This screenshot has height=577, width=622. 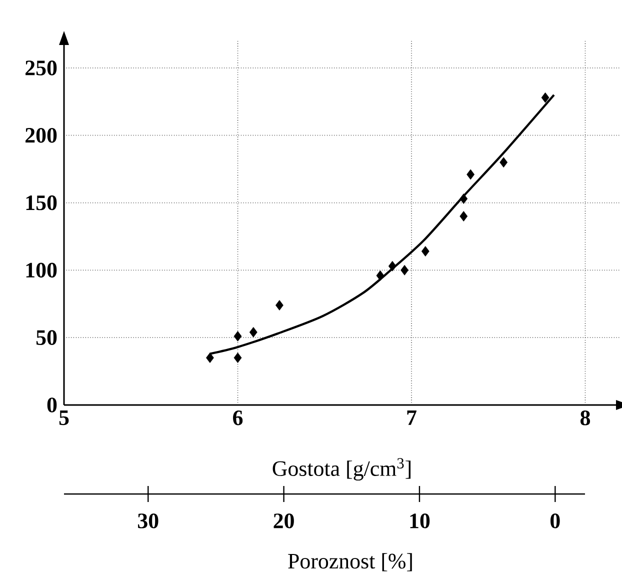 What do you see at coordinates (41, 135) in the screenshot?
I see `y-tick-label: 200` at bounding box center [41, 135].